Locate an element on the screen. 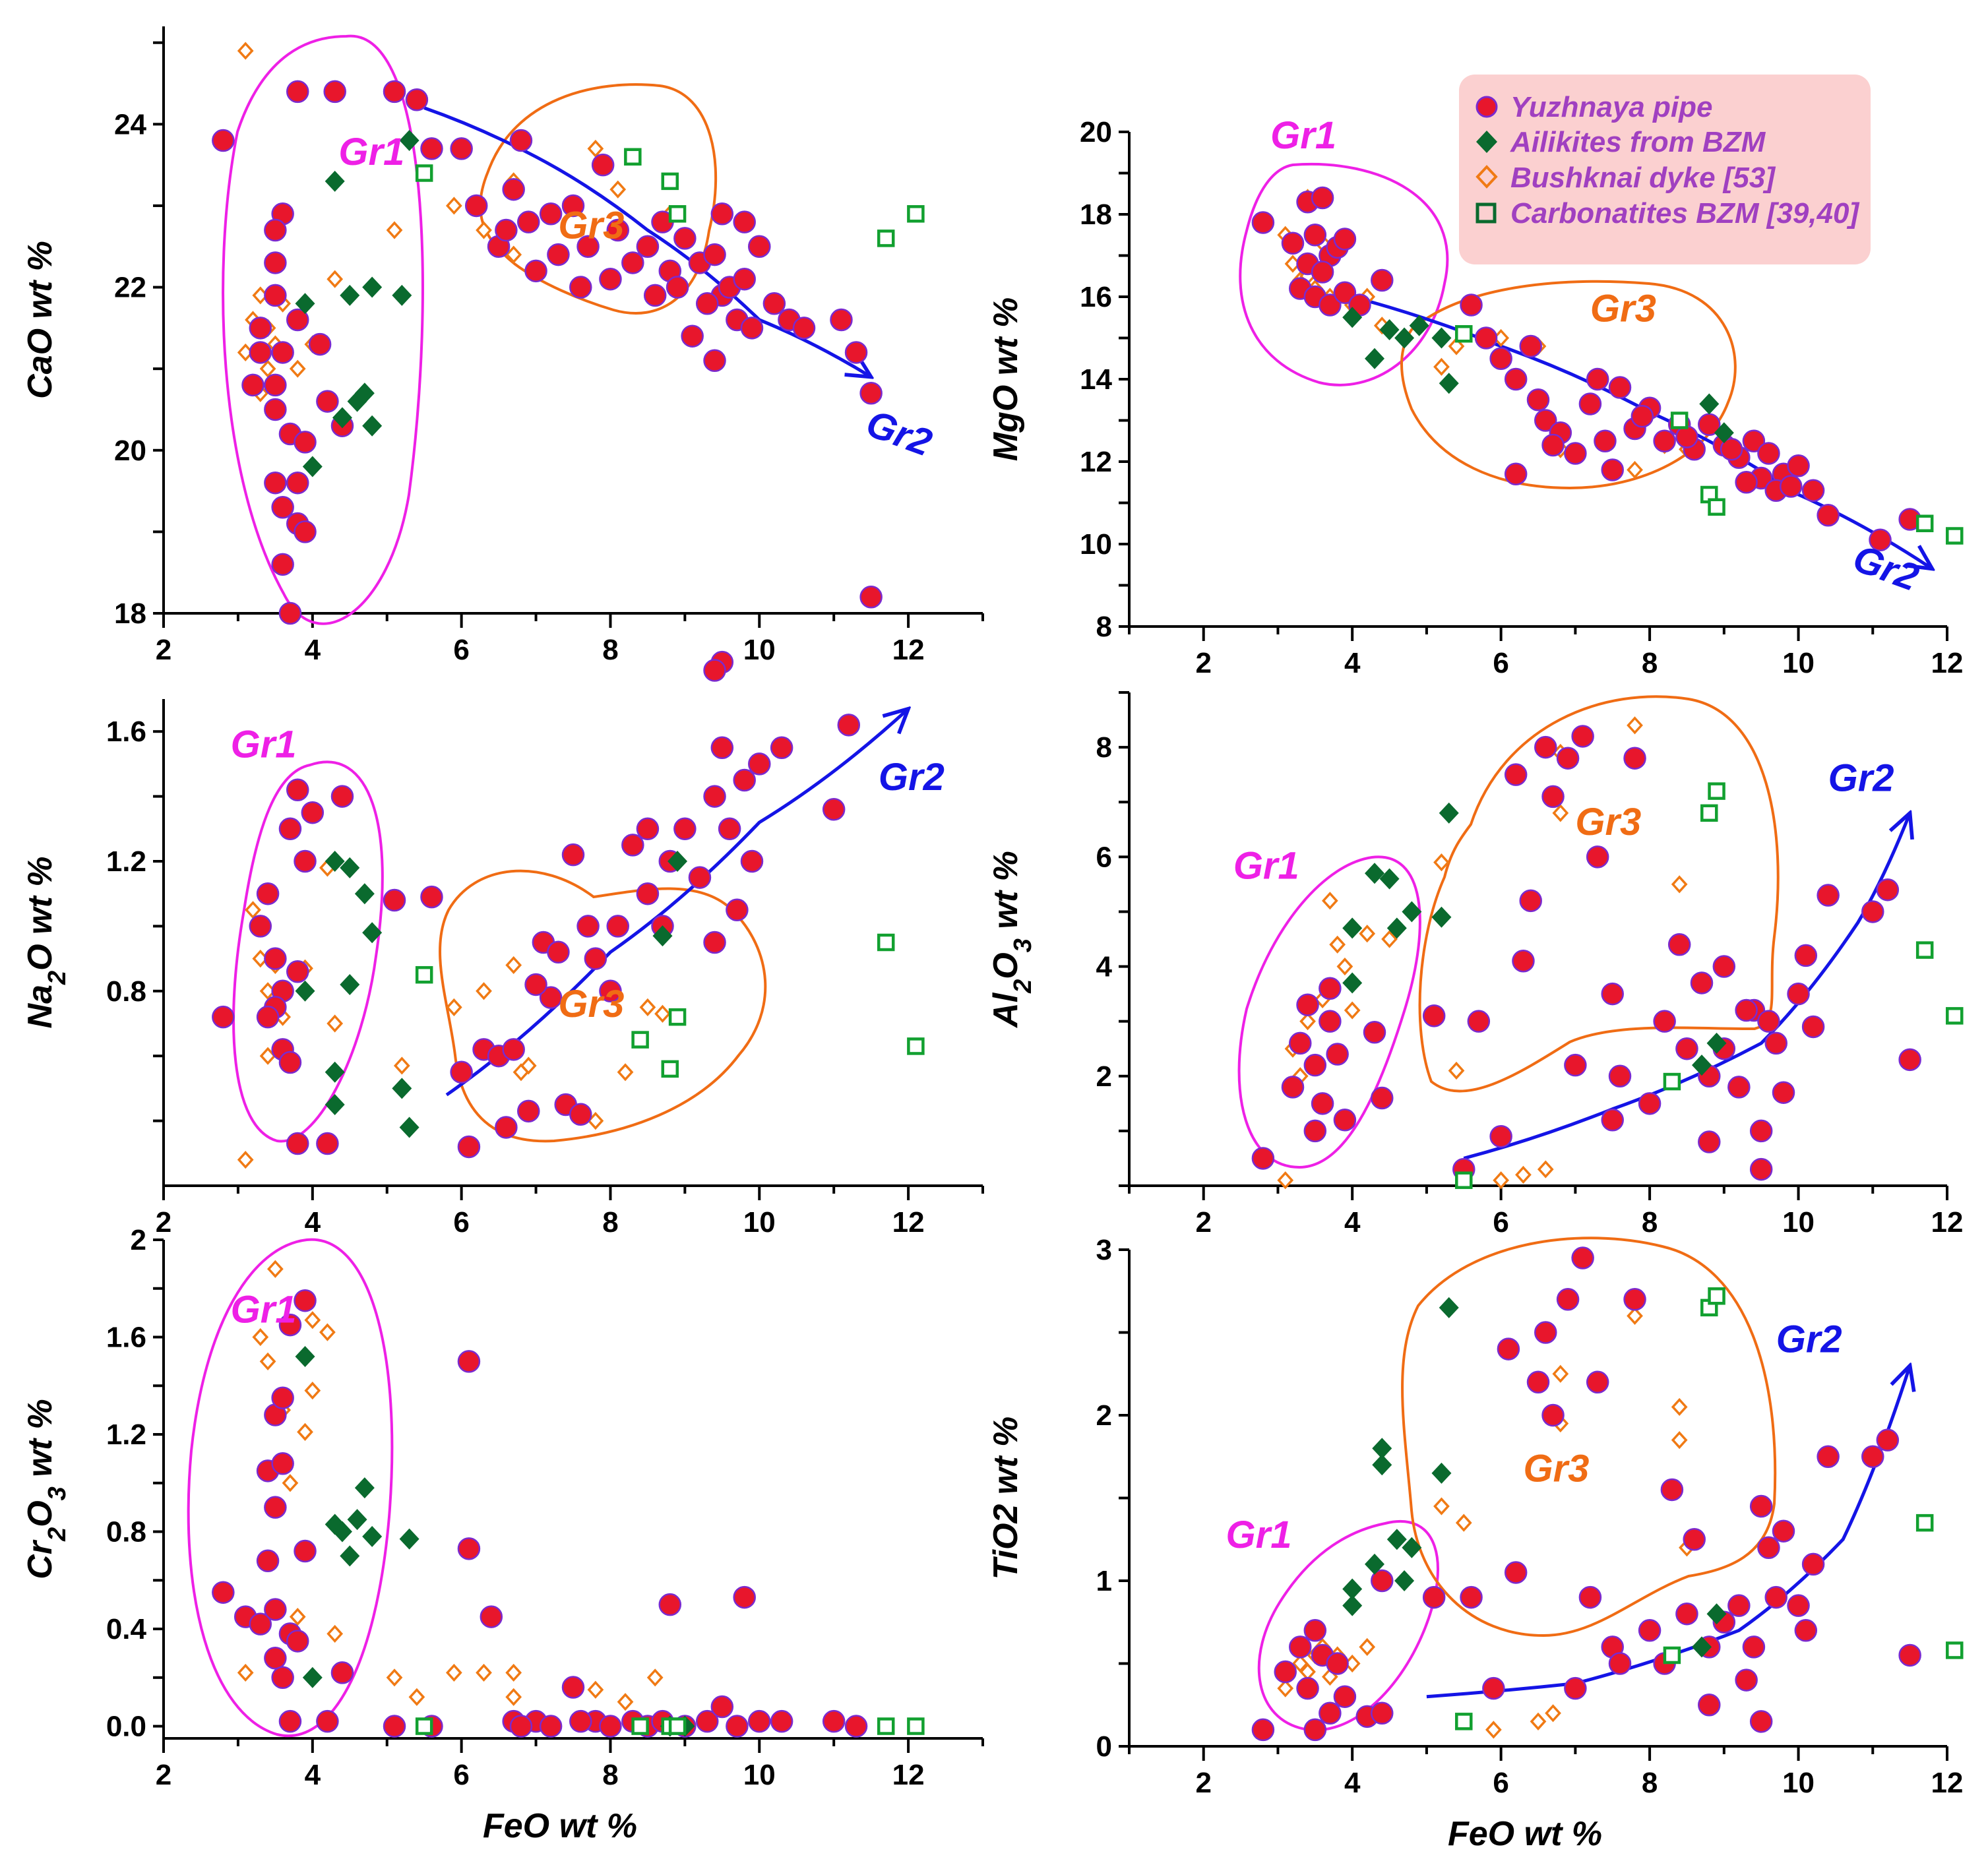 The height and width of the screenshot is (1865, 1988). y-tick-label: 2 is located at coordinates (1104, 1076).